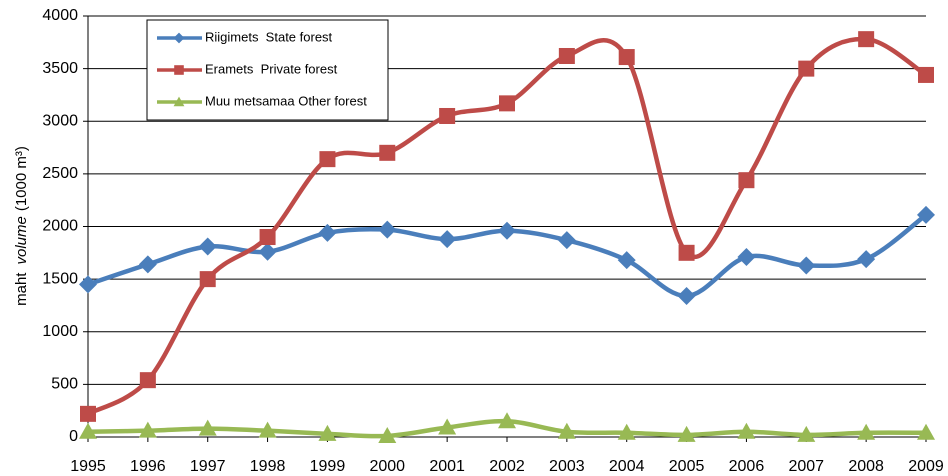  Describe the element at coordinates (507, 466) in the screenshot. I see `x-tick-label: 2002` at that location.